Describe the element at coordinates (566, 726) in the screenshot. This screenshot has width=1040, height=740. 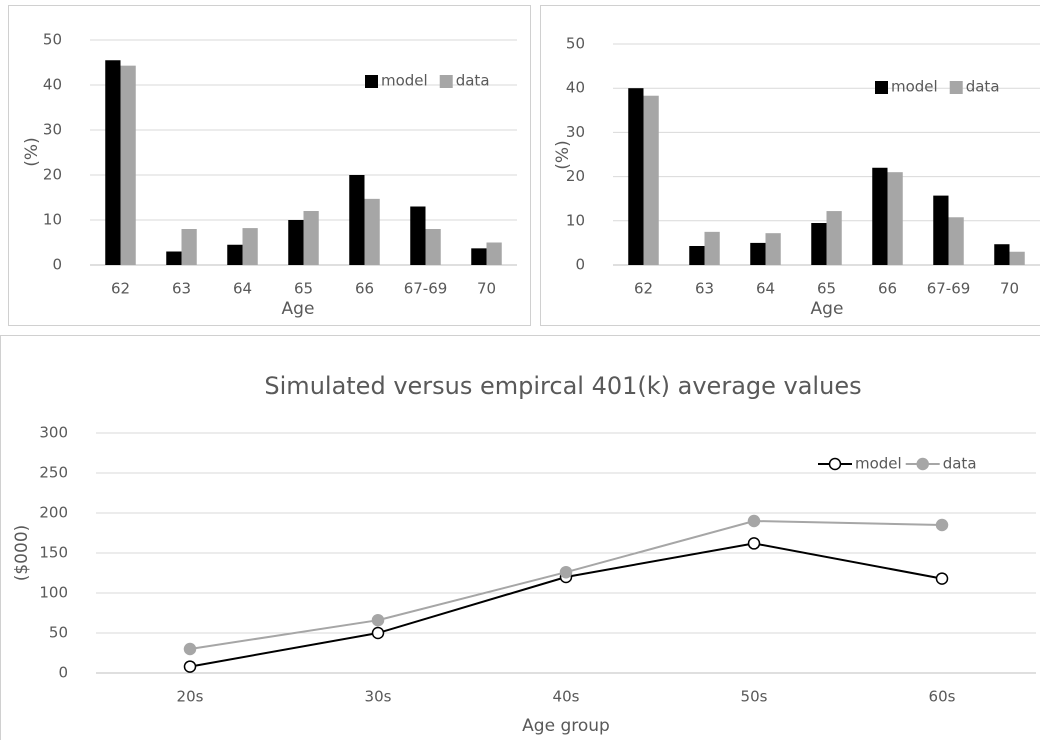
I see `x-axis-label: Age group` at that location.